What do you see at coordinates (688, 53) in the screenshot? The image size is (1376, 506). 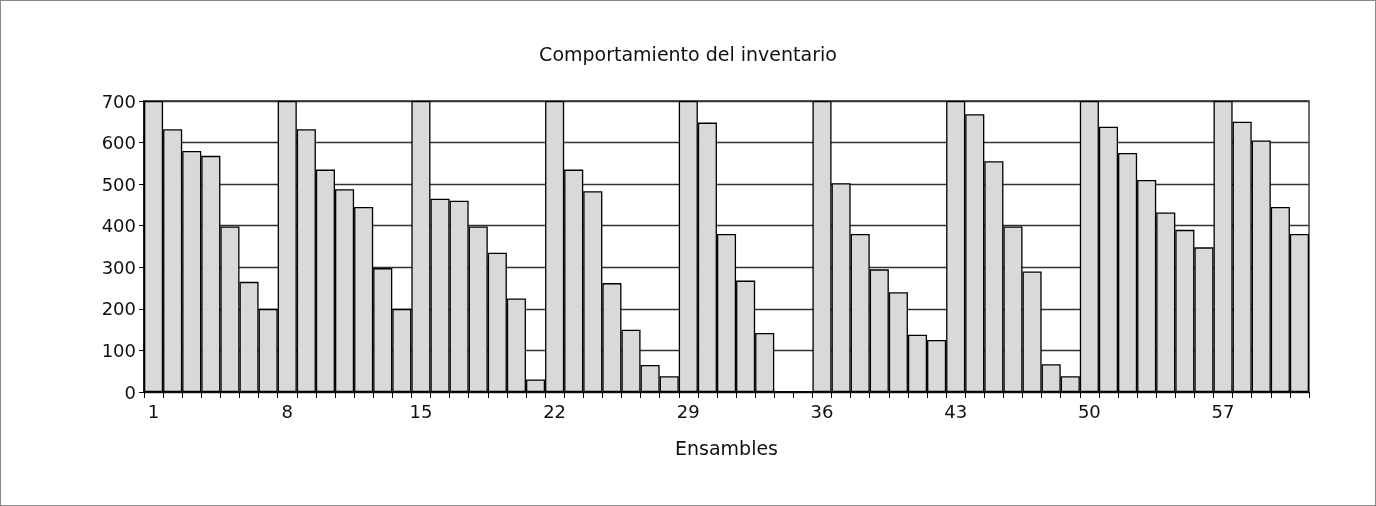 I see `chart-title: Comportamiento del inventario` at bounding box center [688, 53].